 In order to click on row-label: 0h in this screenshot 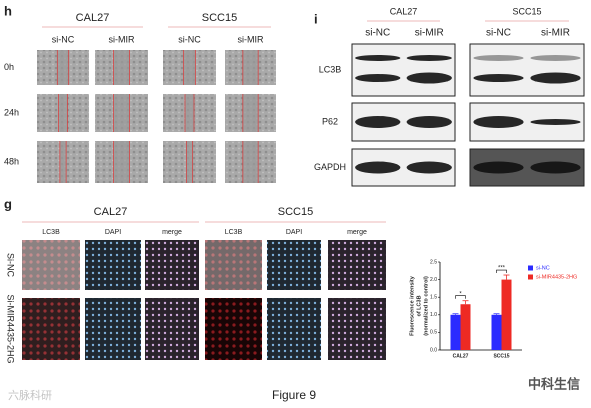, I will do `click(9, 67)`.